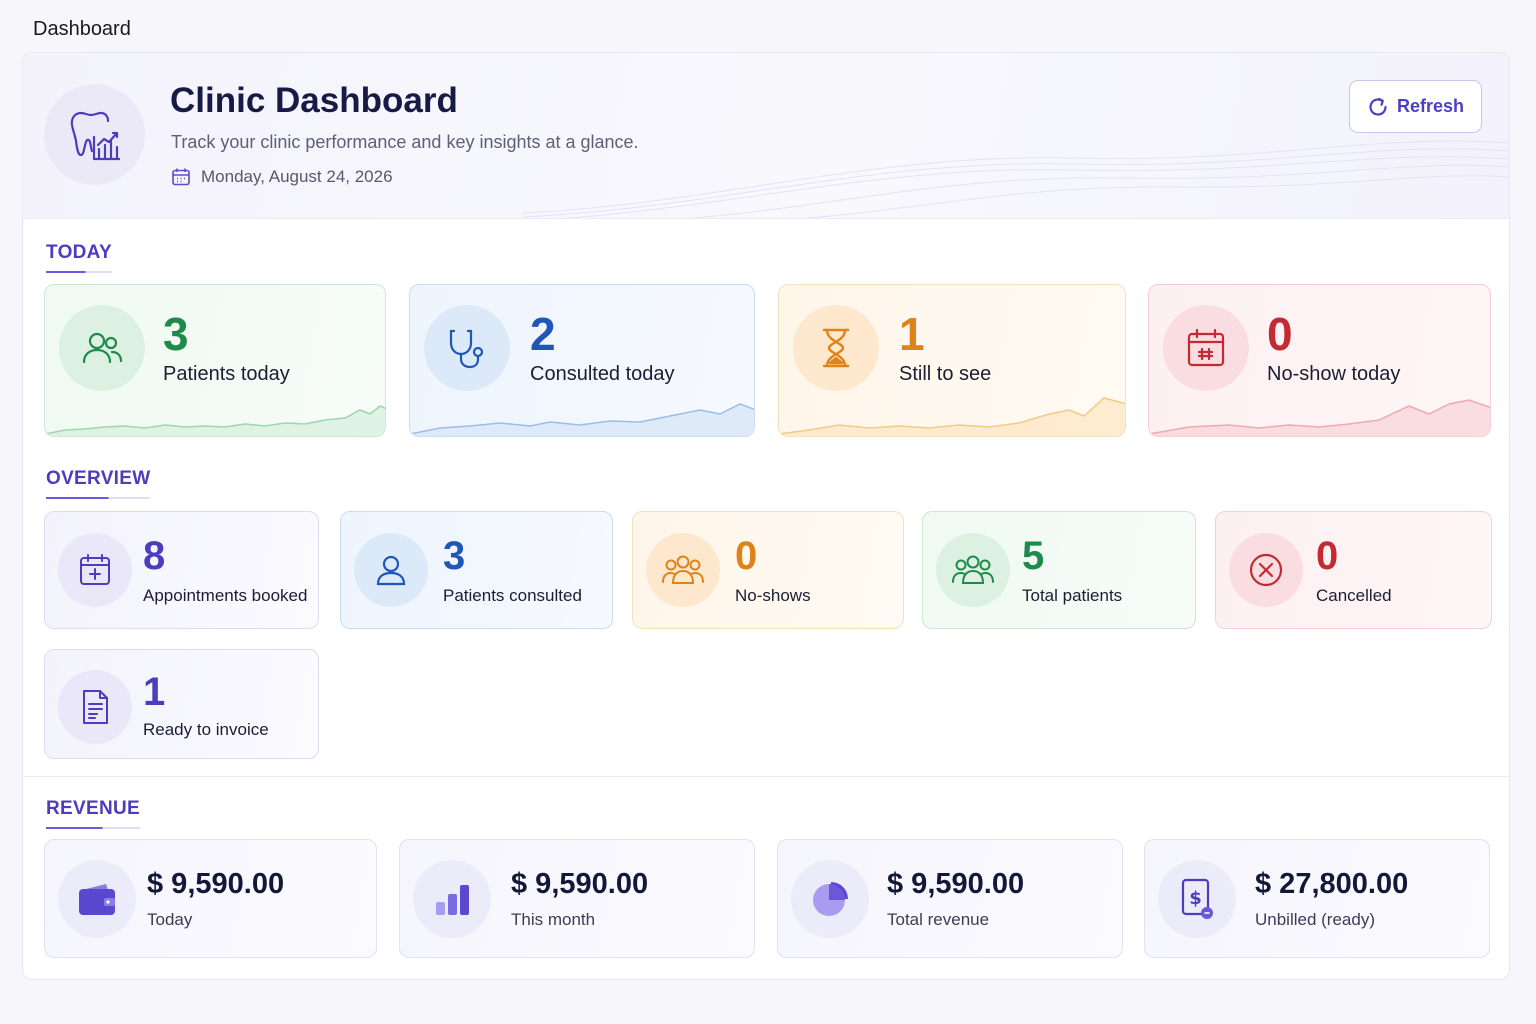 The height and width of the screenshot is (1024, 1536). Describe the element at coordinates (945, 374) in the screenshot. I see `stat-label: Still to see` at that location.